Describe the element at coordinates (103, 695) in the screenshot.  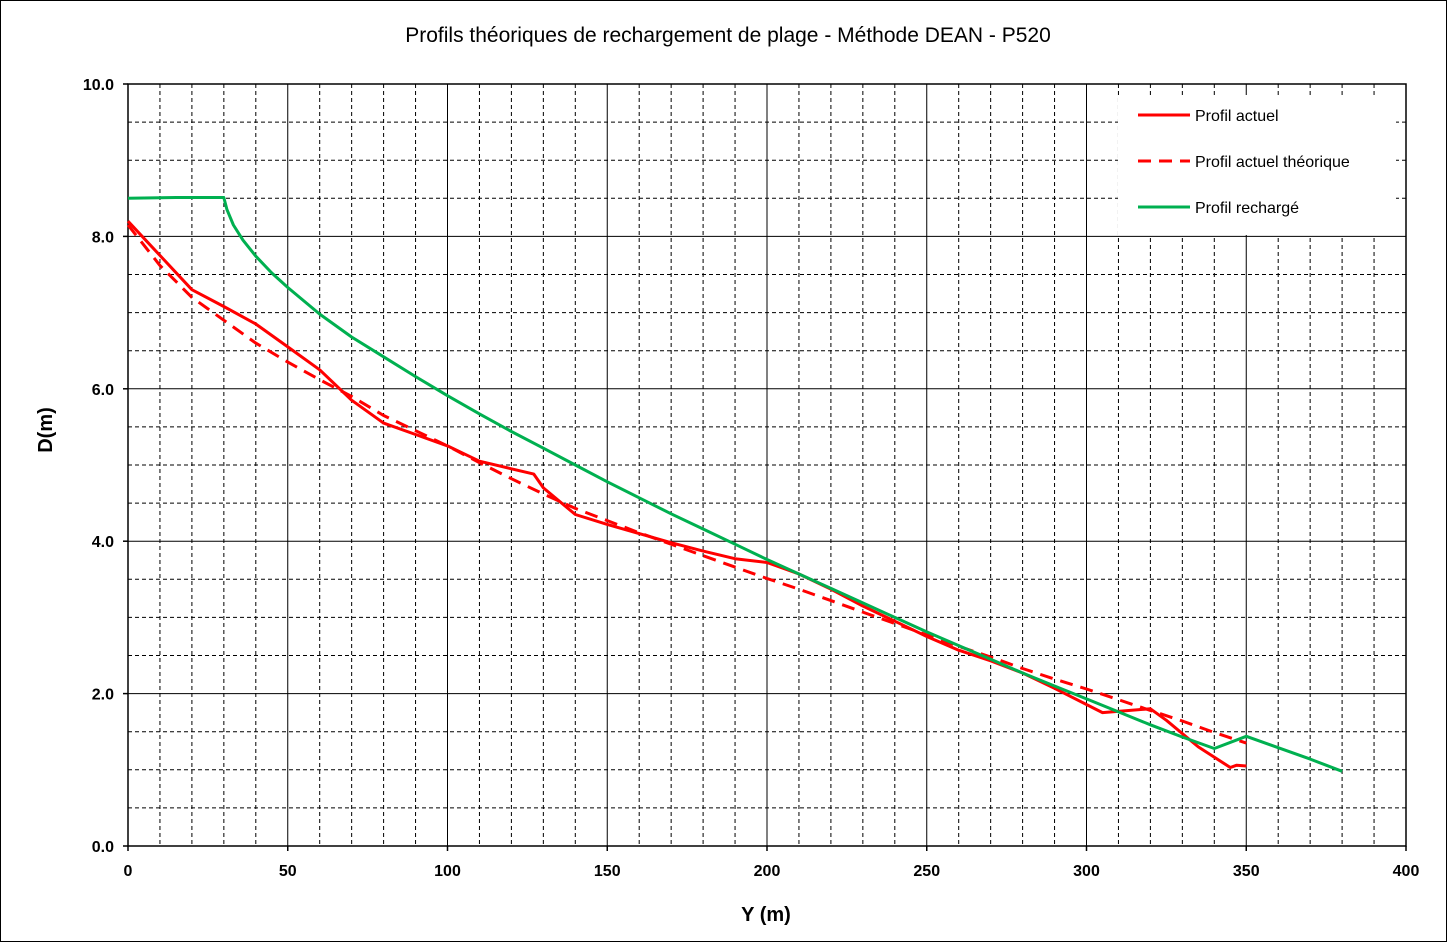
I see `y-tick-label: 2.0` at that location.